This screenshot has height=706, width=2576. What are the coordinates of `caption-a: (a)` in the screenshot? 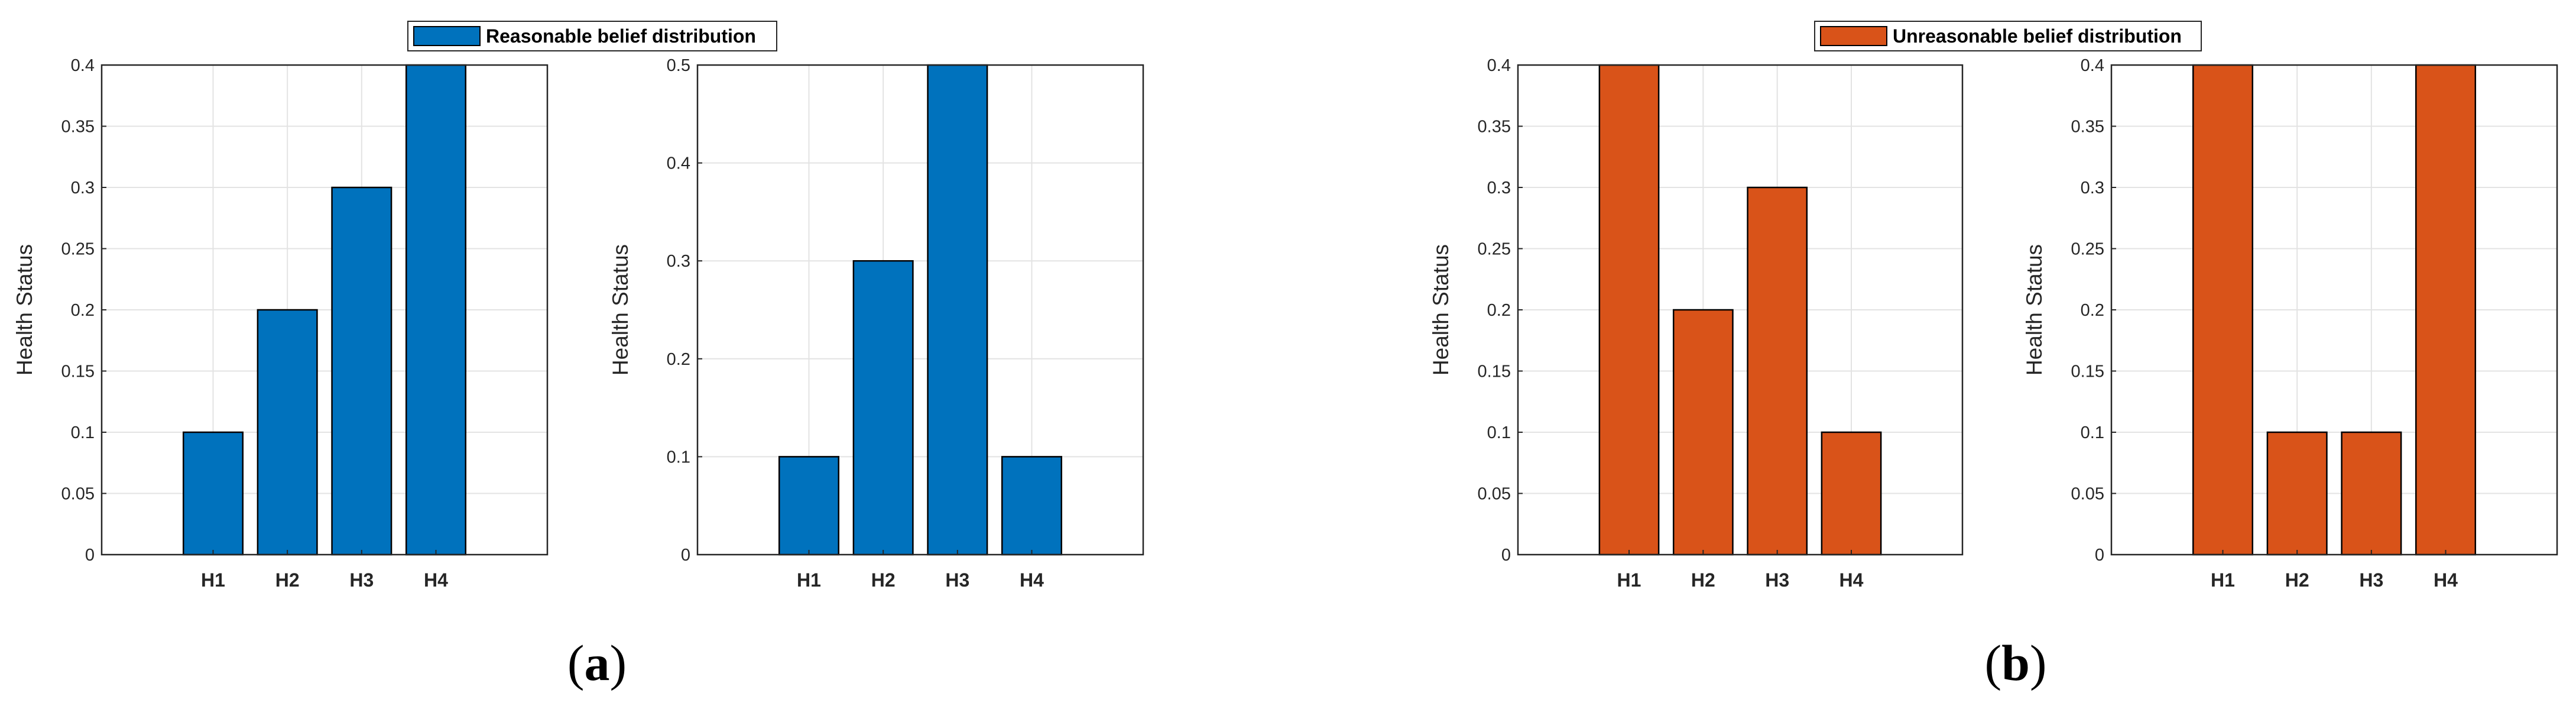 It's located at (597, 662).